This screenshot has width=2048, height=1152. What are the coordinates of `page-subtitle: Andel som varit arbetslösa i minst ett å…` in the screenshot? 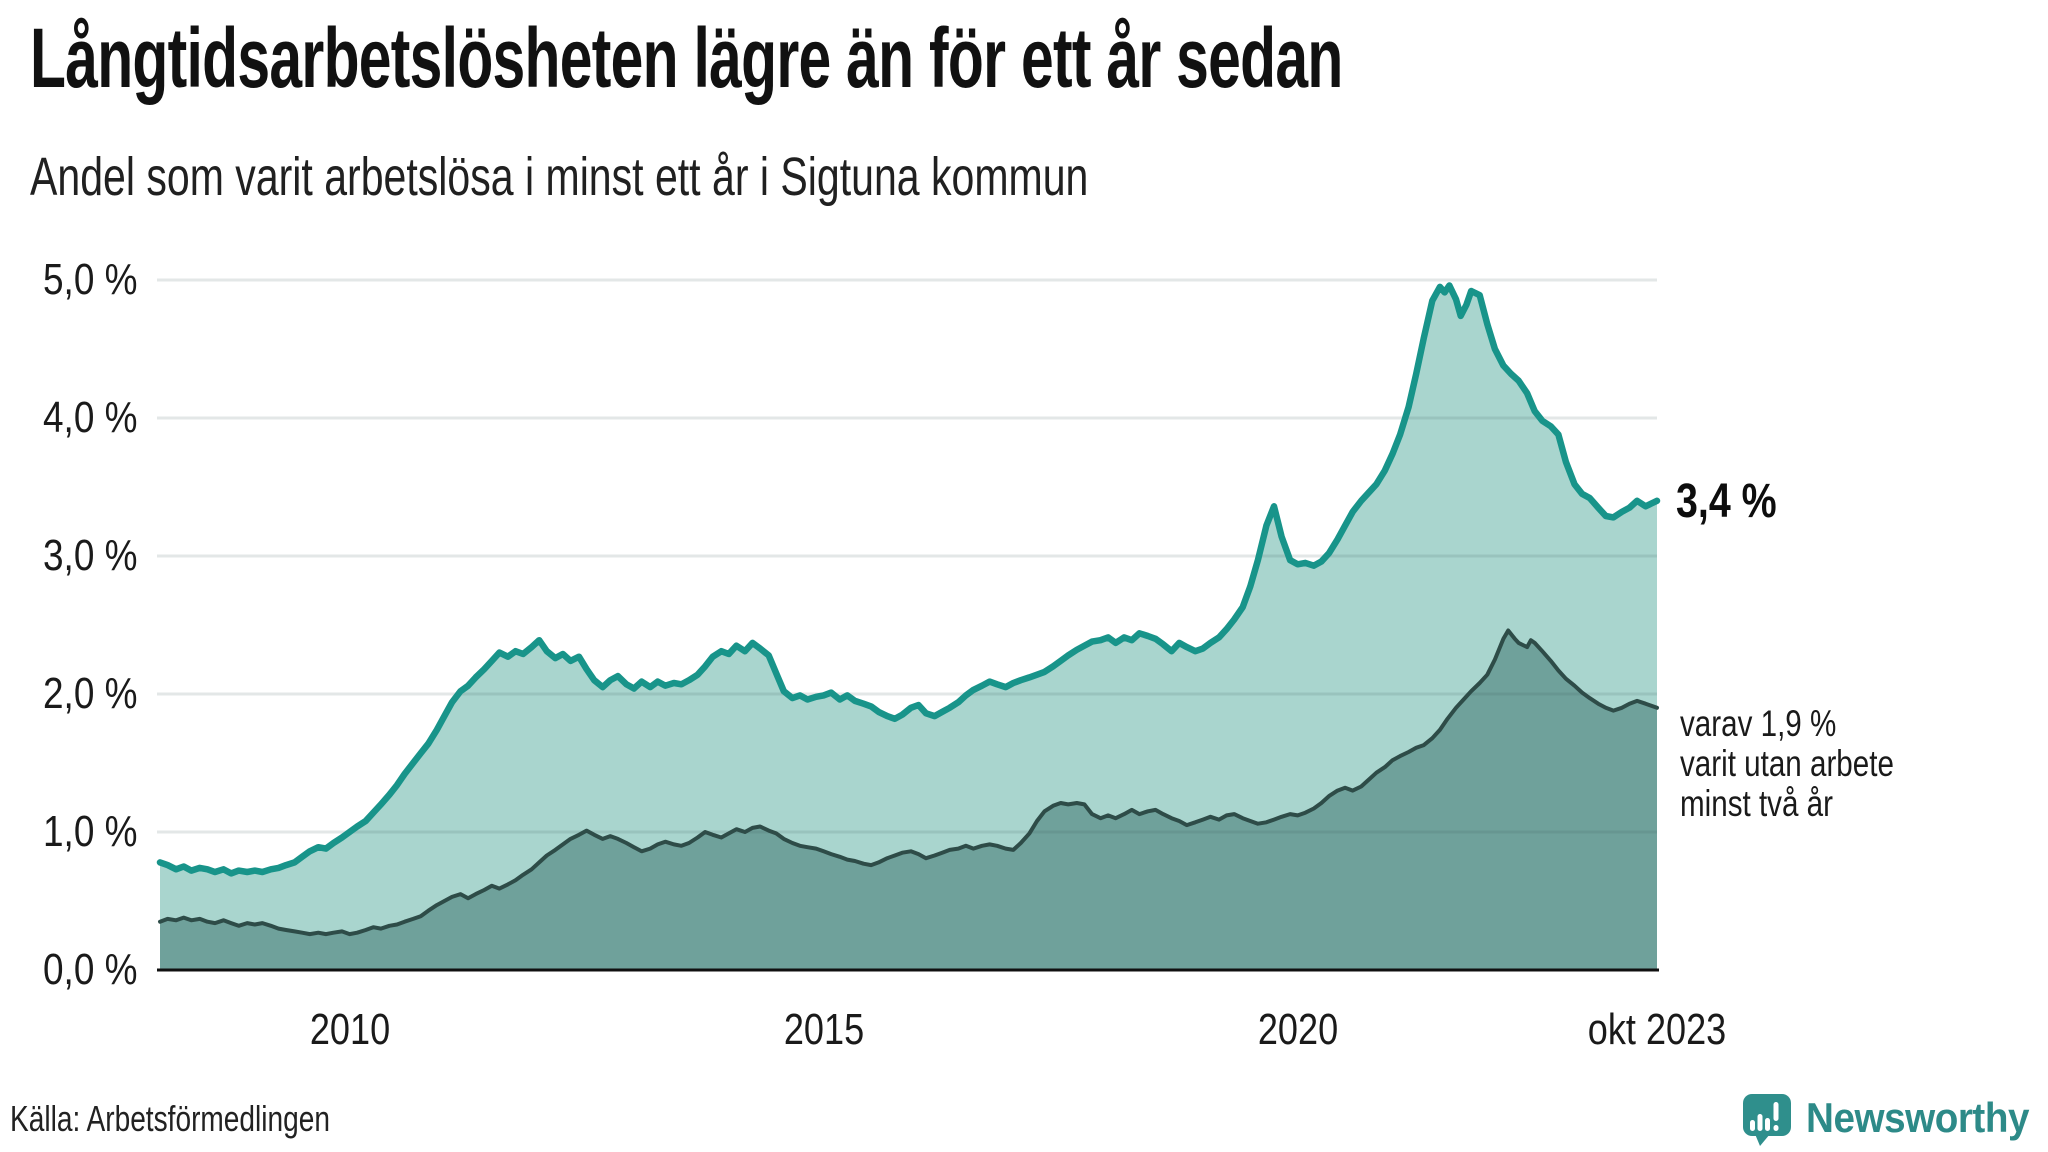 It's located at (559, 177).